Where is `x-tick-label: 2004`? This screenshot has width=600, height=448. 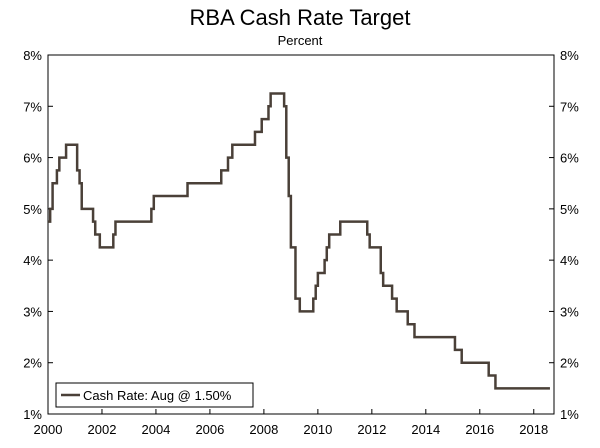
x-tick-label: 2004 is located at coordinates (155, 429).